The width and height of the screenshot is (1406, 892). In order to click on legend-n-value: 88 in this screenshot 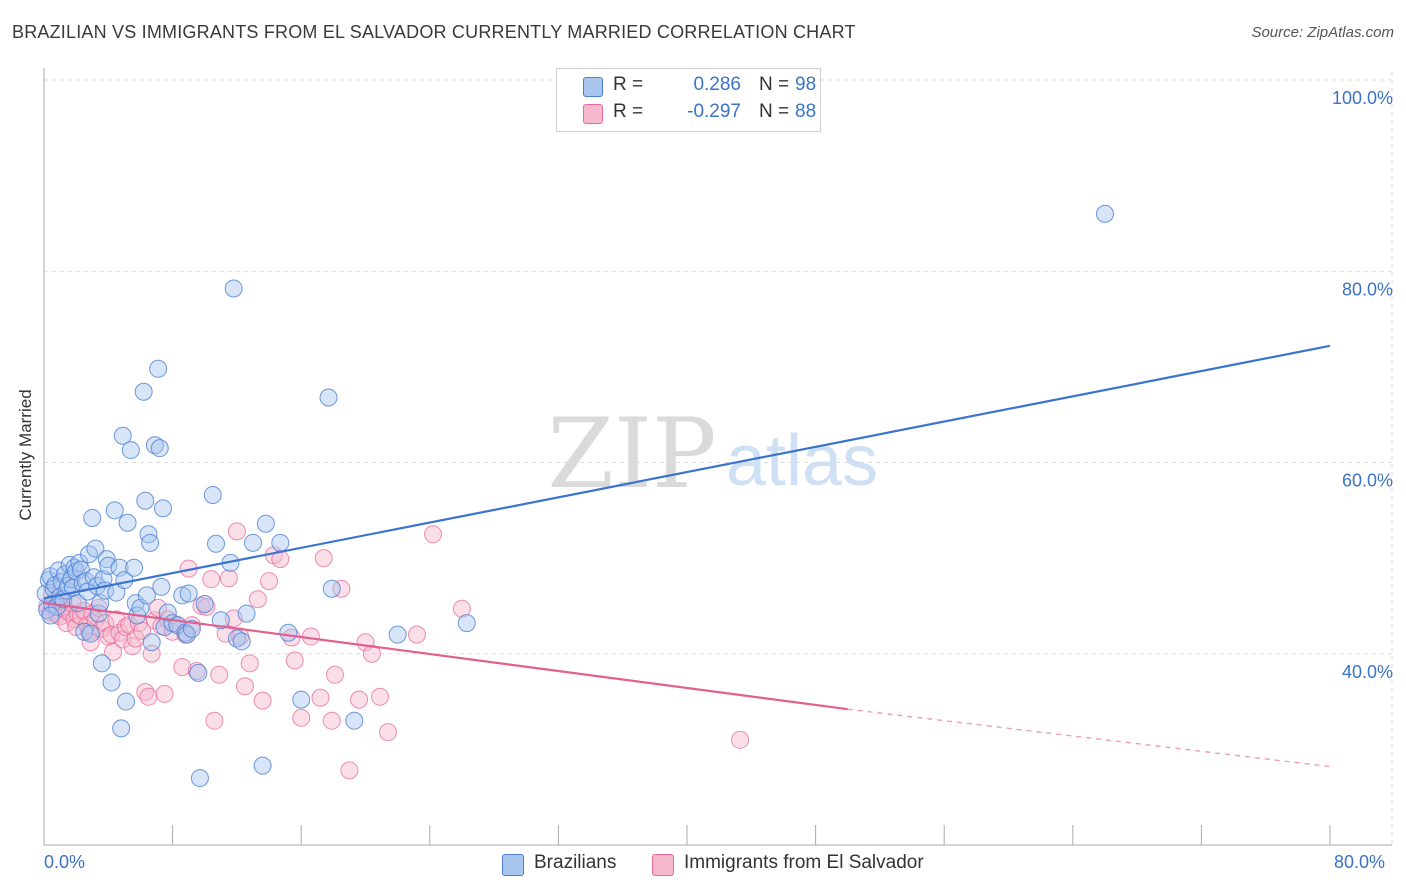, I will do `click(806, 111)`.